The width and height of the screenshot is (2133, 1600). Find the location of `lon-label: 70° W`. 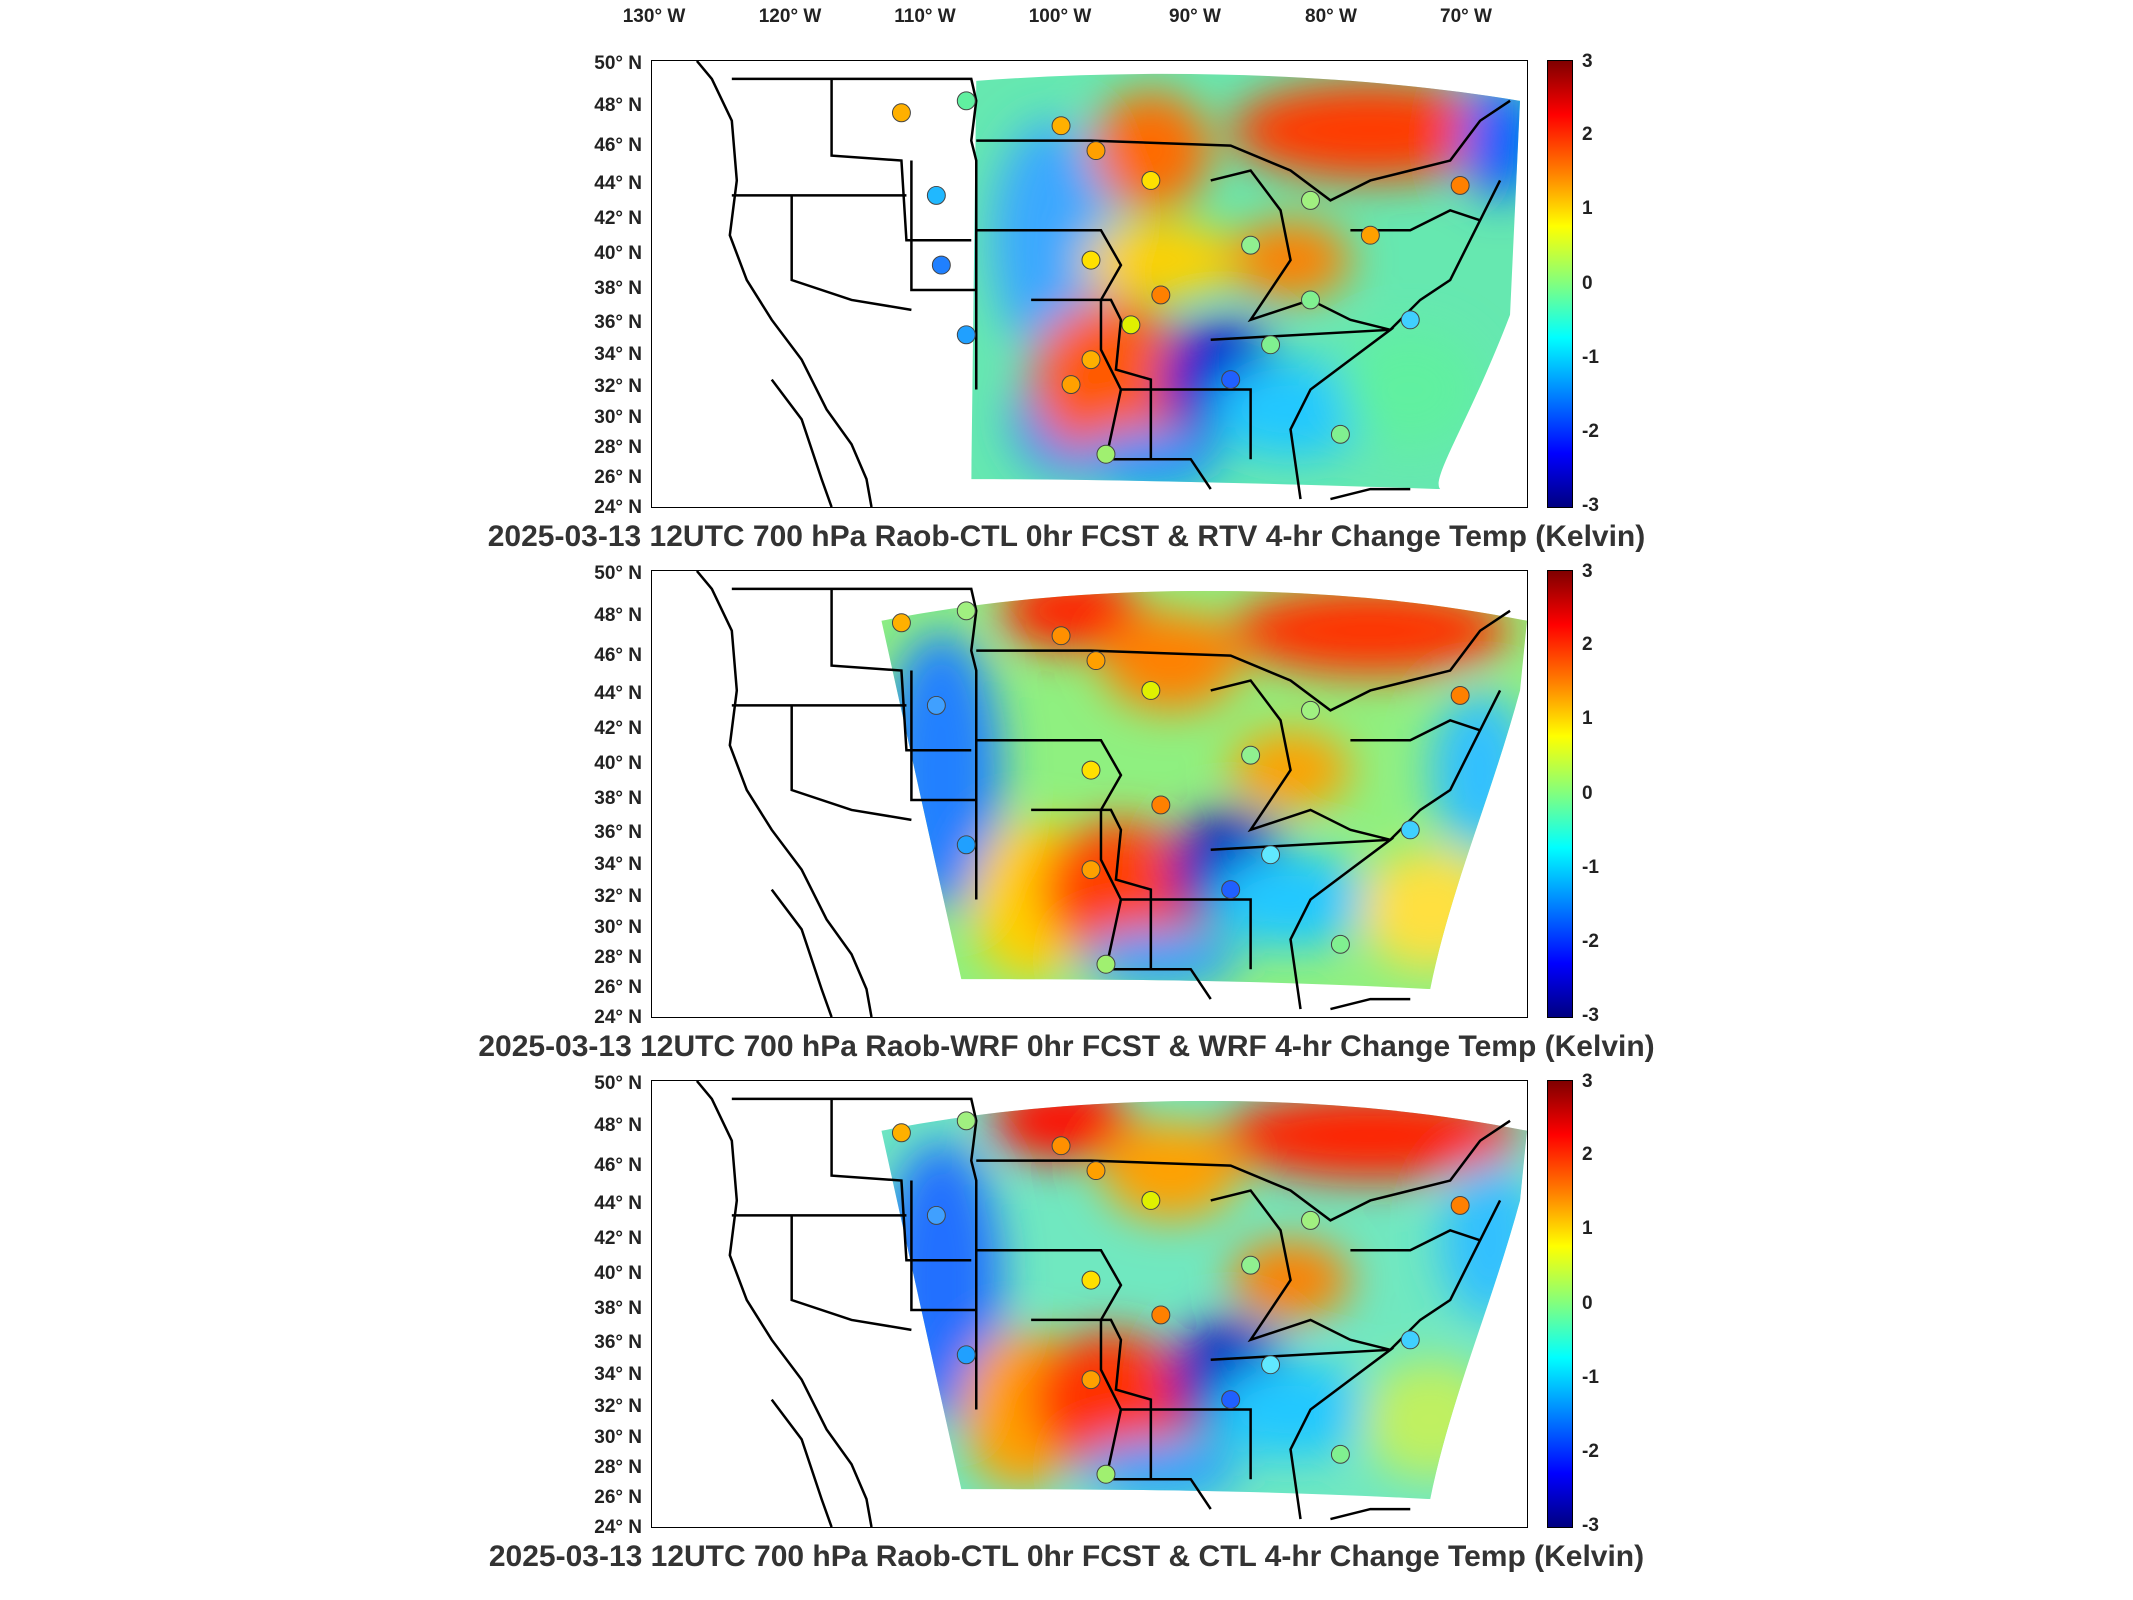

lon-label: 70° W is located at coordinates (1466, 16).